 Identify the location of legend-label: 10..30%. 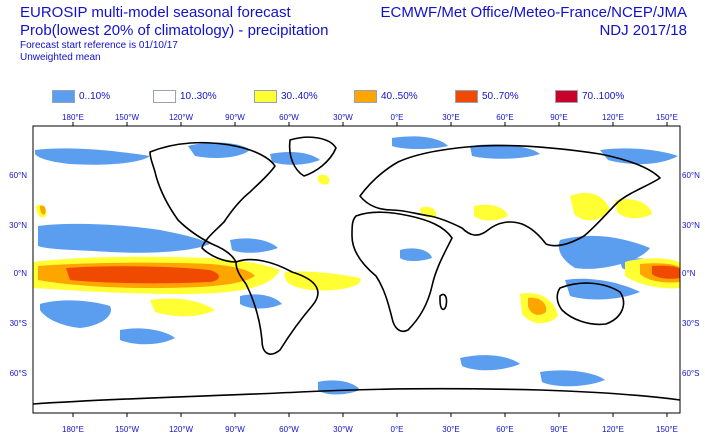
(198, 96).